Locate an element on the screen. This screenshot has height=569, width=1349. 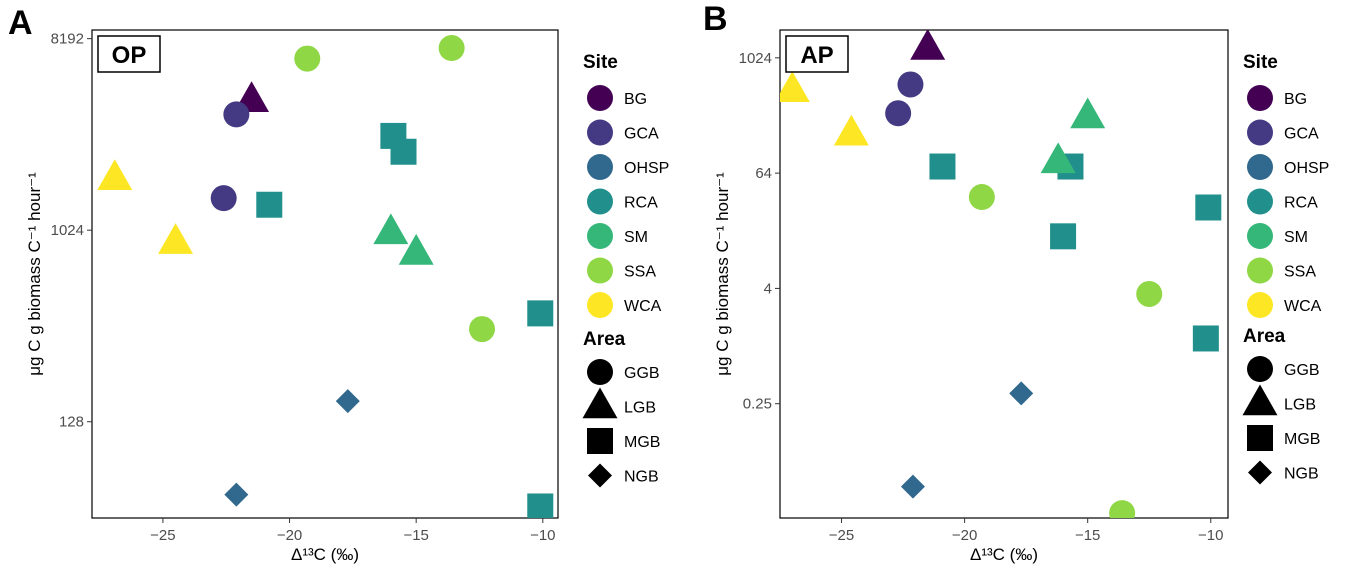
panel-tag-text: AP is located at coordinates (816, 55).